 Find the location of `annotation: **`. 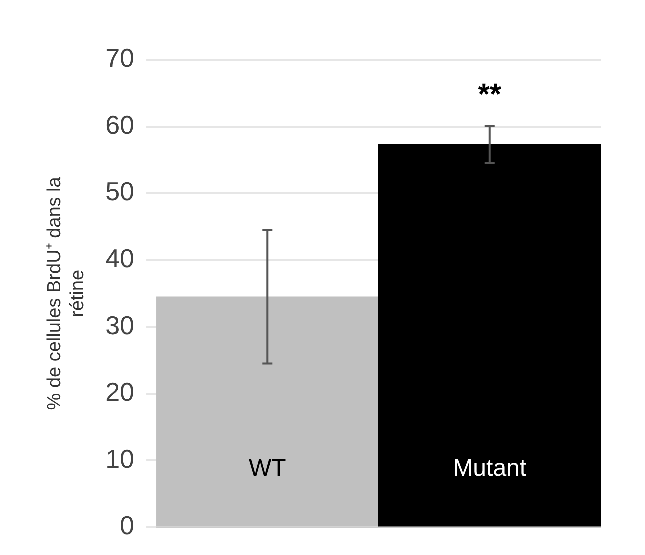

annotation: ** is located at coordinates (490, 95).